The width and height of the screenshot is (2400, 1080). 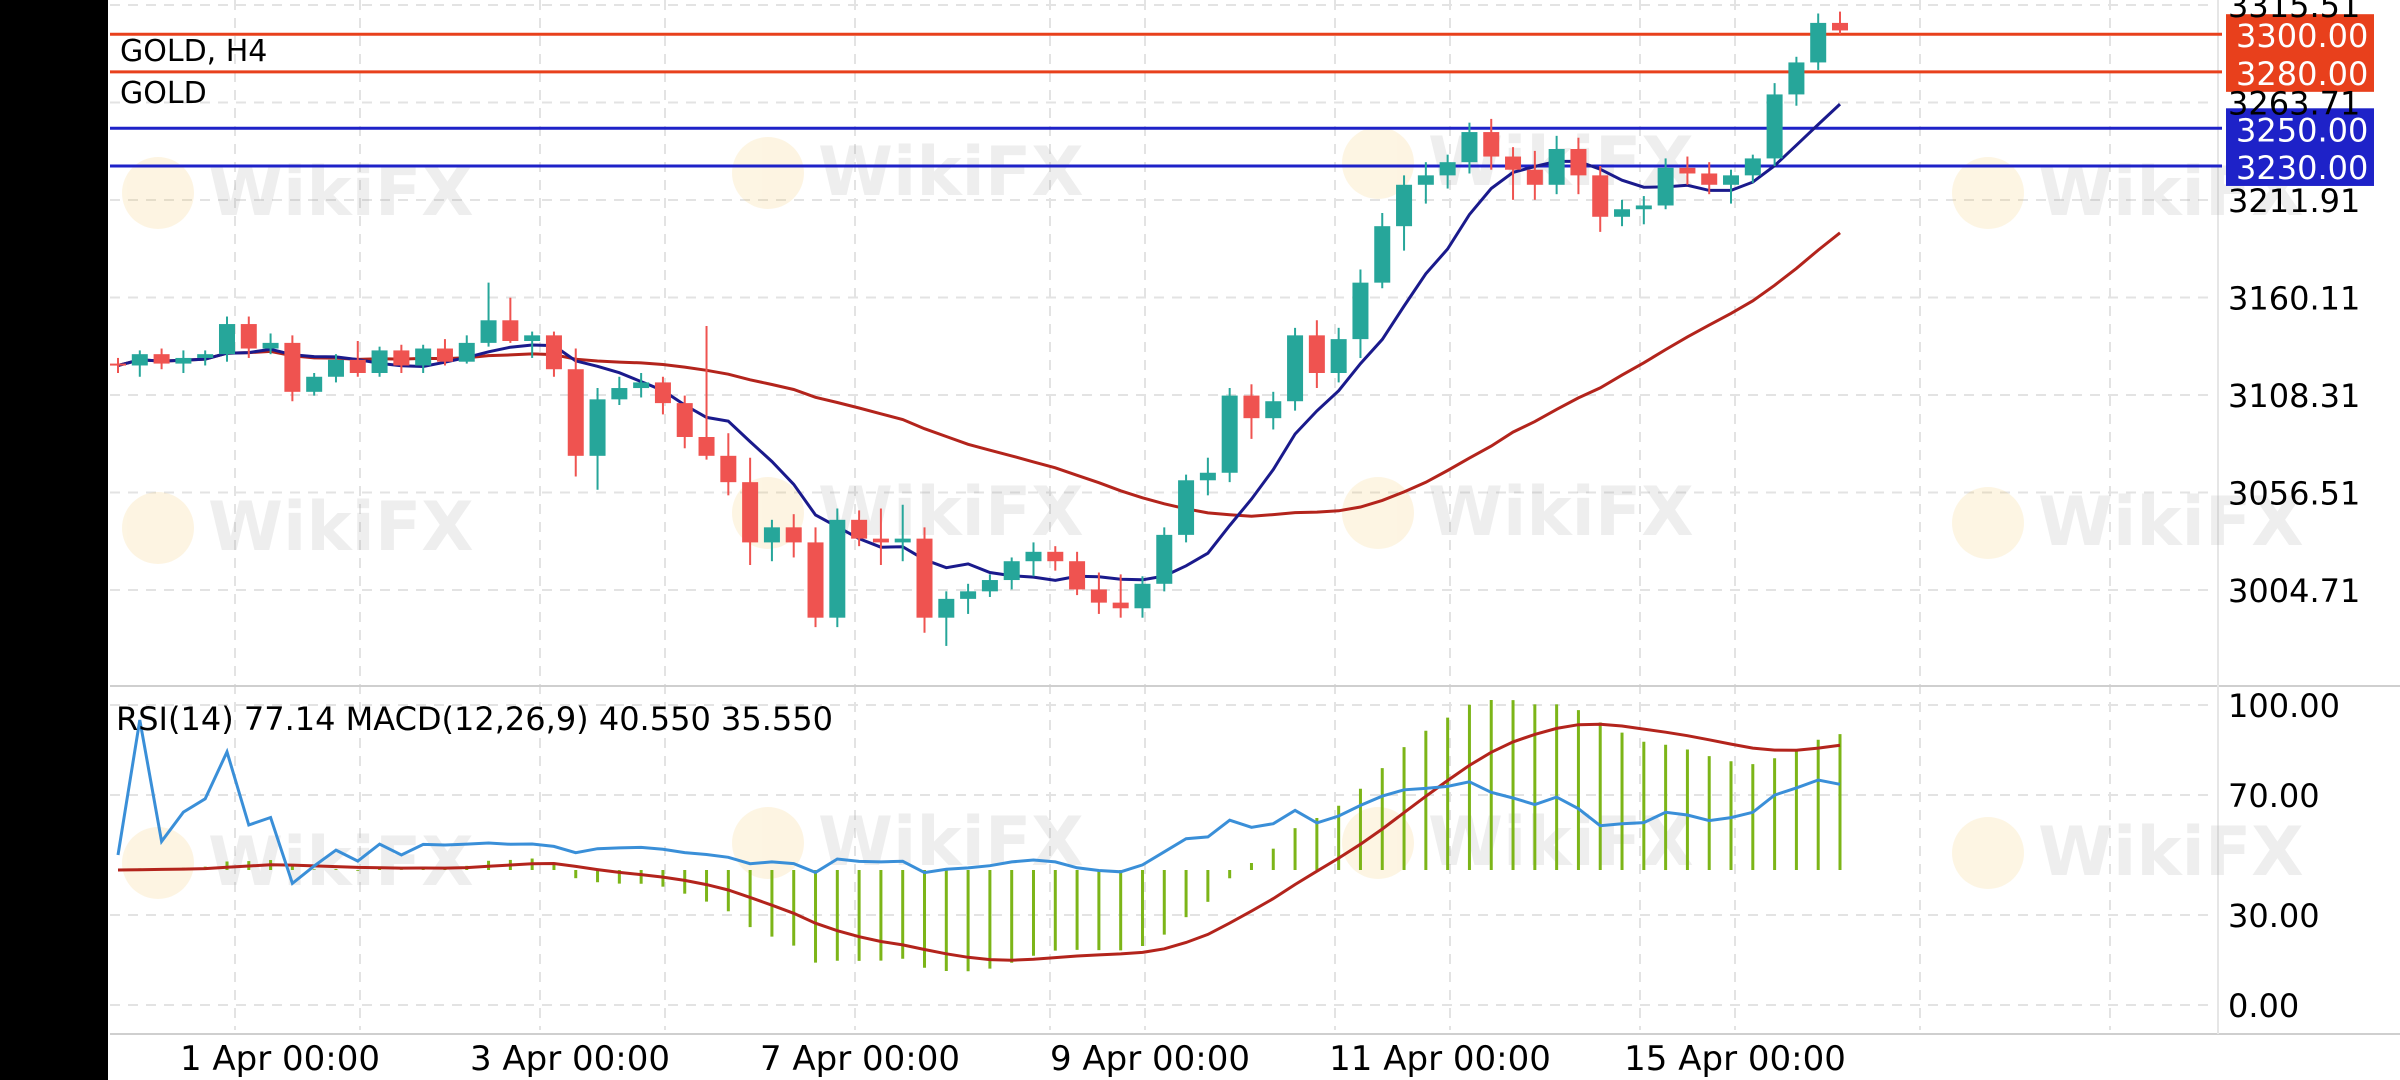 I want to click on price-scale-label: 3160.11, so click(x=2294, y=299).